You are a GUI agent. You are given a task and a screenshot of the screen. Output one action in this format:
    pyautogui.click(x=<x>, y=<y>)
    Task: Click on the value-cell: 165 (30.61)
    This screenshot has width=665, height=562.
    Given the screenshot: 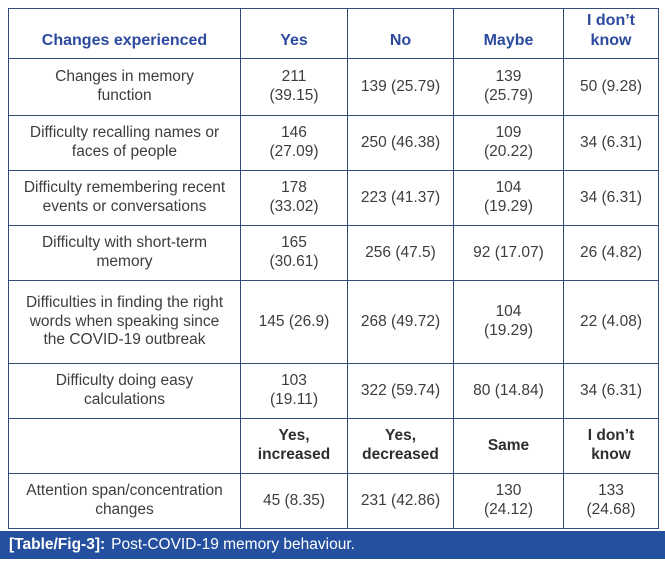 What is the action you would take?
    pyautogui.click(x=294, y=253)
    